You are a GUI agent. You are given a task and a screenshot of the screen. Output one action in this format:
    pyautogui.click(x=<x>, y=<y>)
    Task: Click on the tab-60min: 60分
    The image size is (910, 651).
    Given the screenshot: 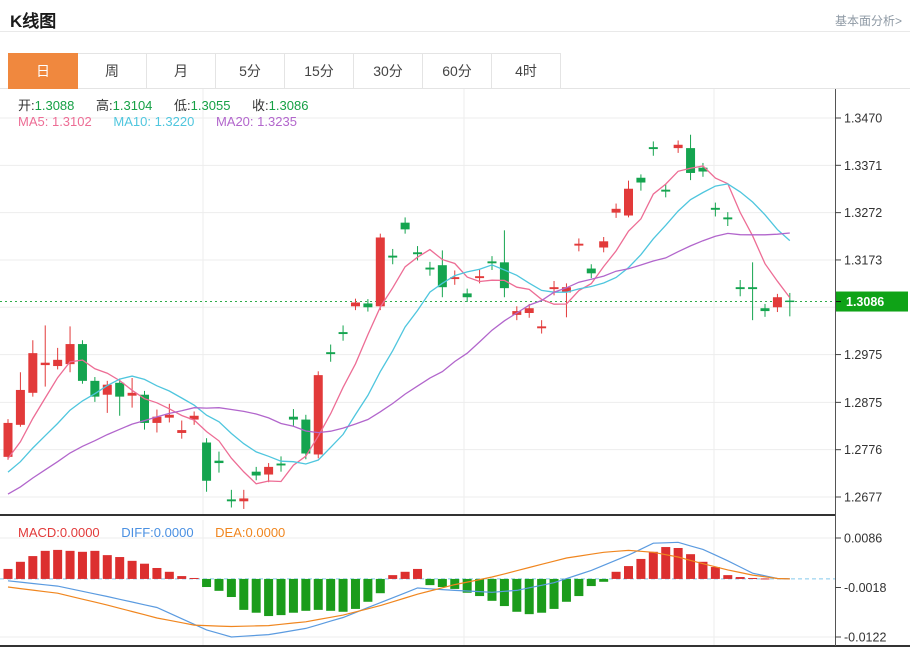 What is the action you would take?
    pyautogui.click(x=457, y=71)
    